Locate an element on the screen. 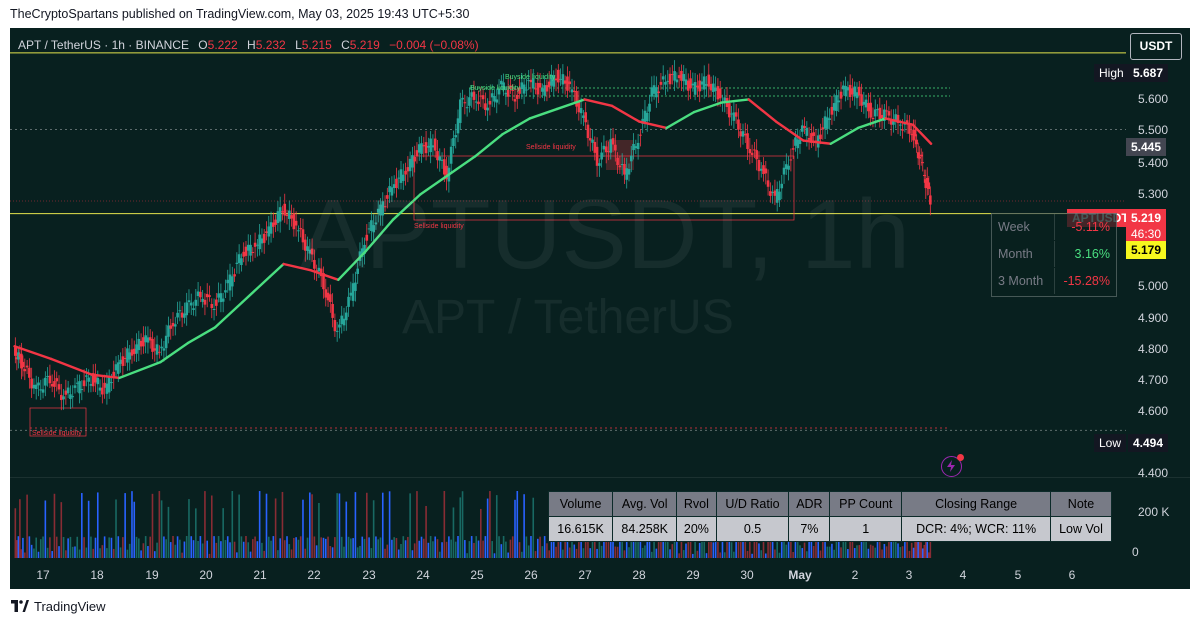 Image resolution: width=1200 pixels, height=624 pixels. high-tag: High is located at coordinates (1111, 73).